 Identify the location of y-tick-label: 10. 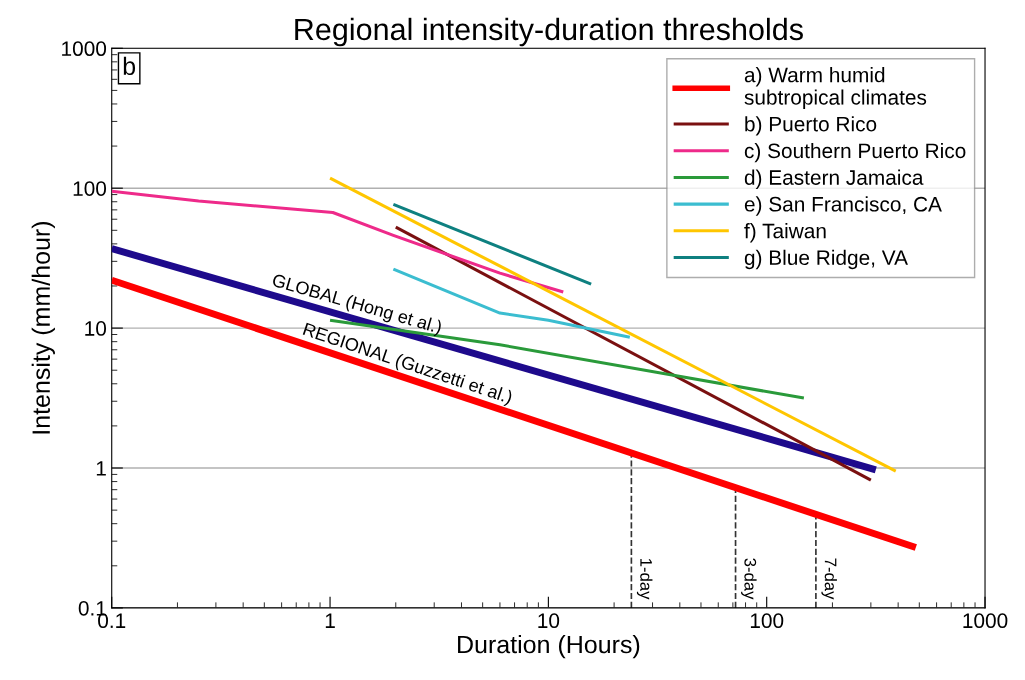
(96, 328).